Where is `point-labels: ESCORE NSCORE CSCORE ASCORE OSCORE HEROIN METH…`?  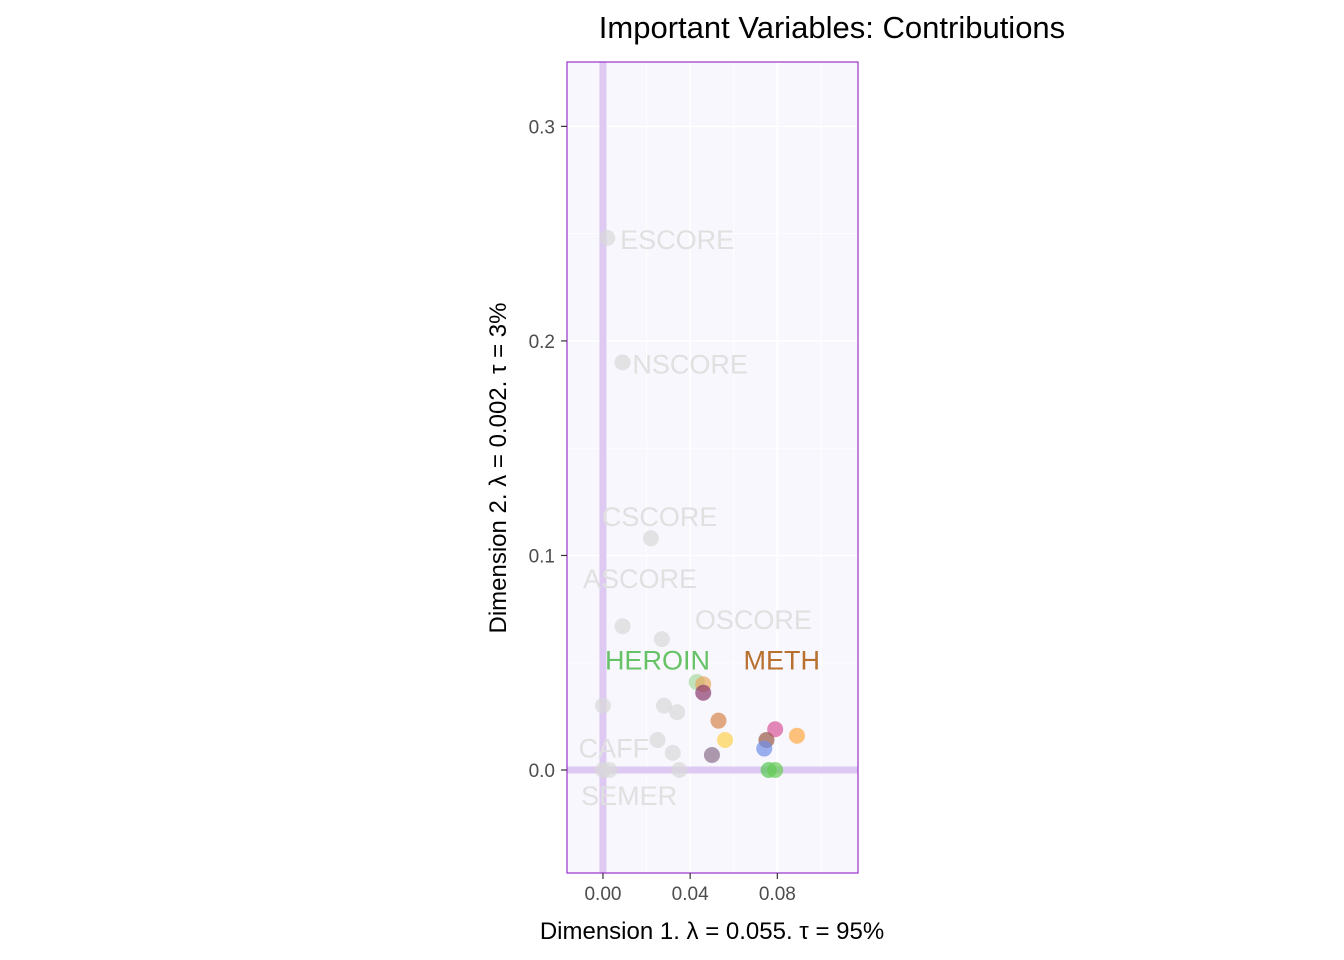 point-labels: ESCORE NSCORE CSCORE ASCORE OSCORE HEROIN METH… is located at coordinates (699, 518).